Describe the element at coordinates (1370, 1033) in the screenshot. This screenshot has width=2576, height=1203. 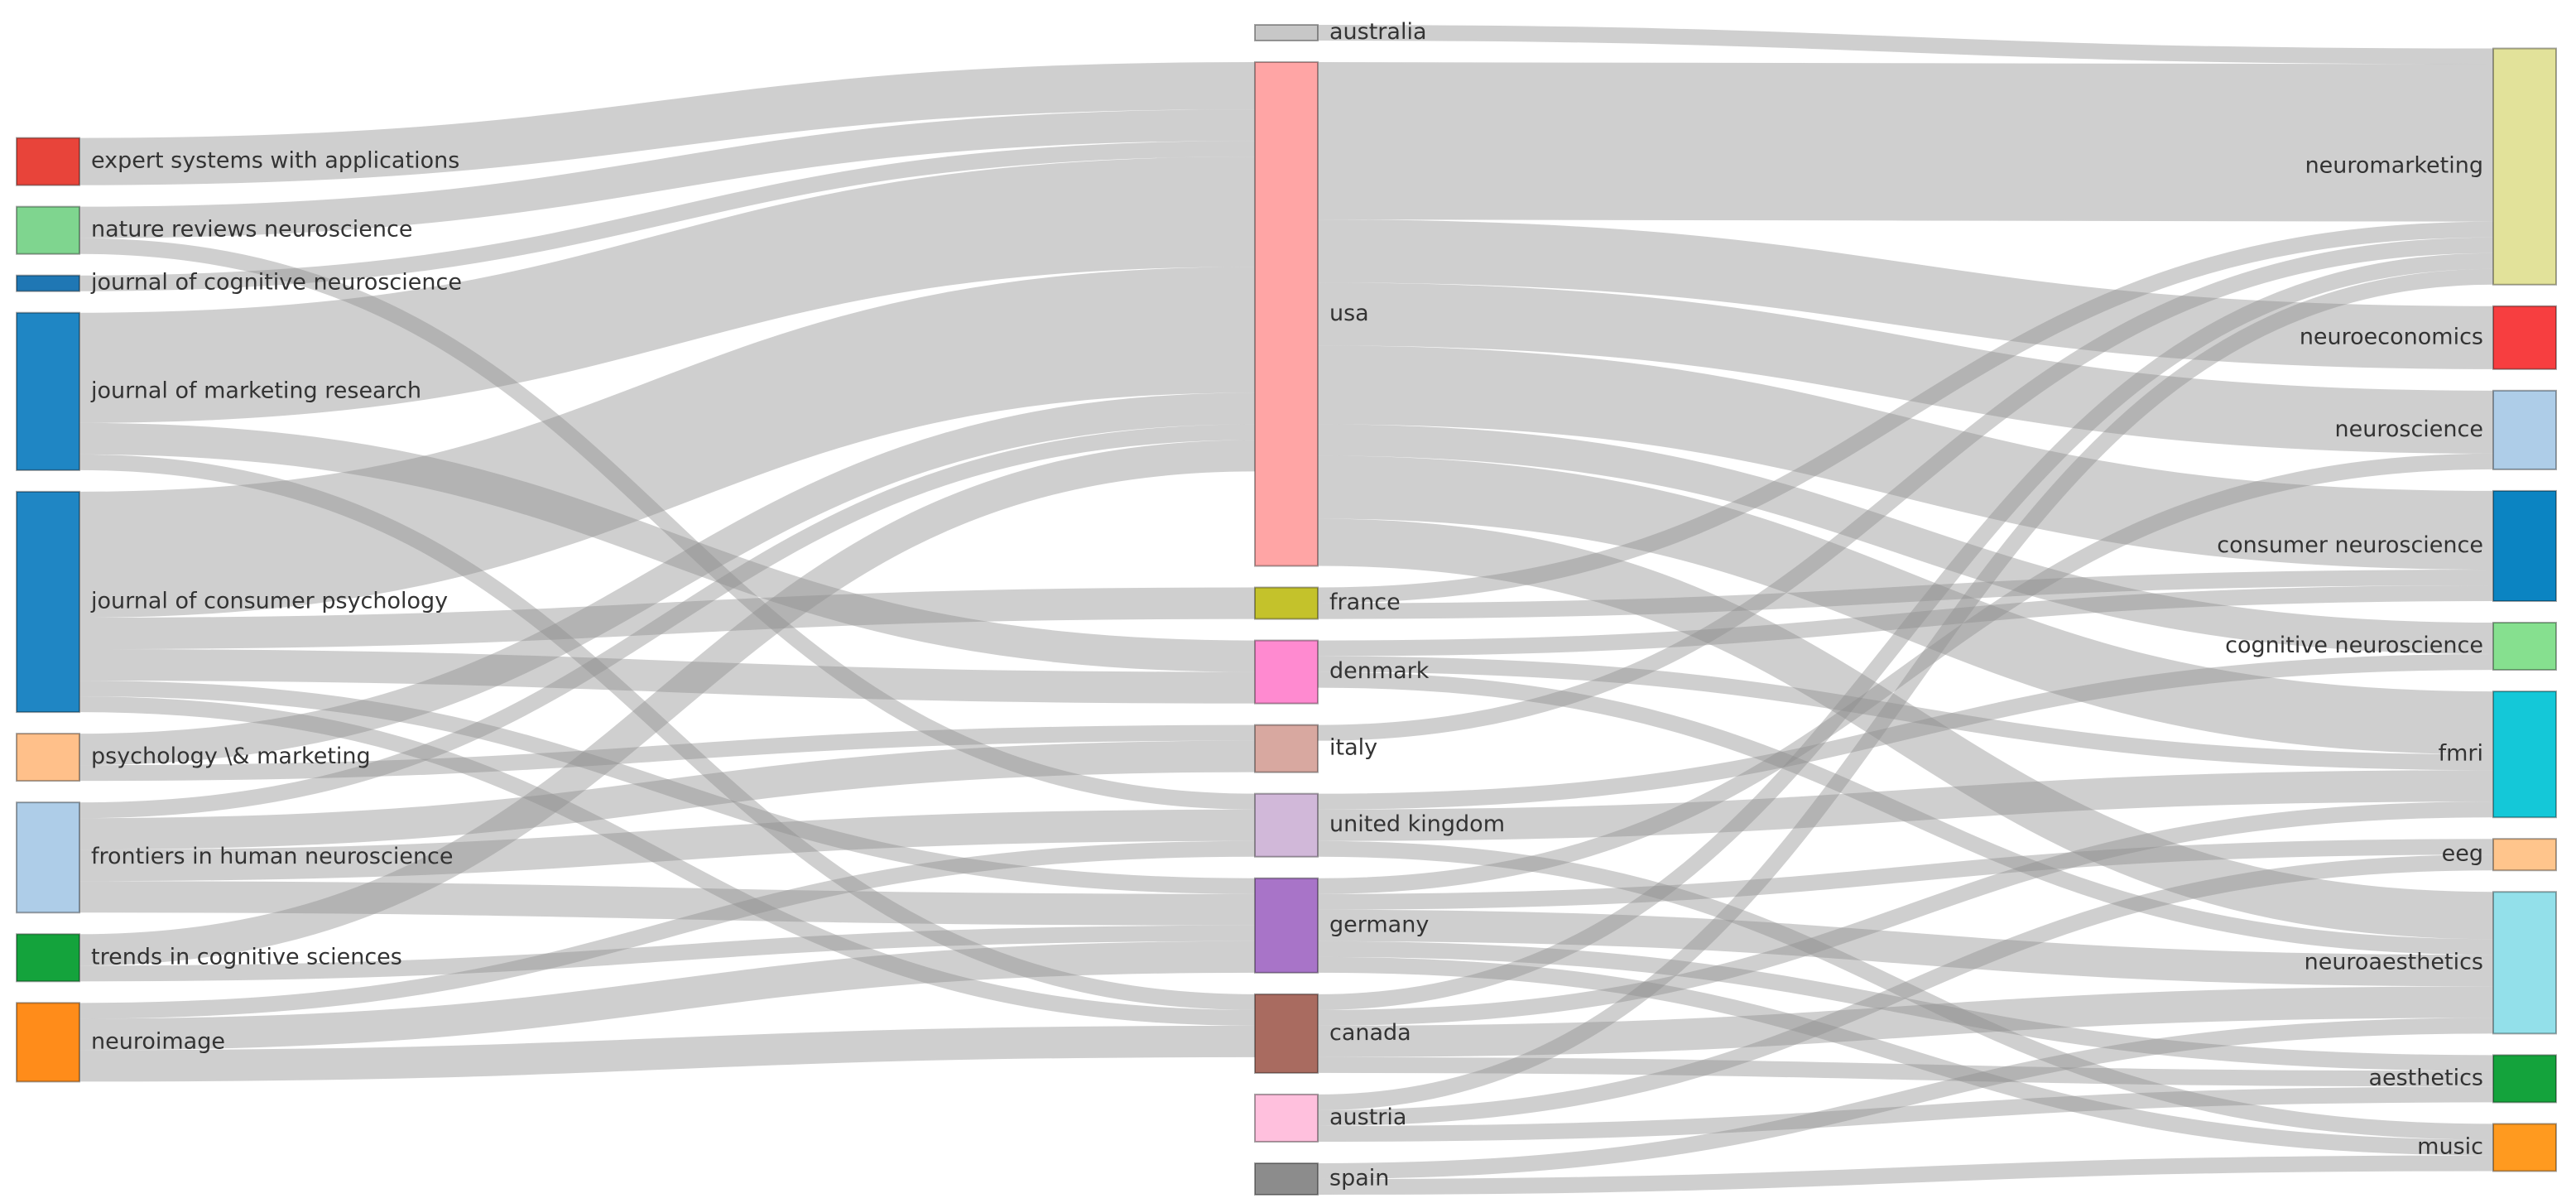
I see `label-canada: canada` at that location.